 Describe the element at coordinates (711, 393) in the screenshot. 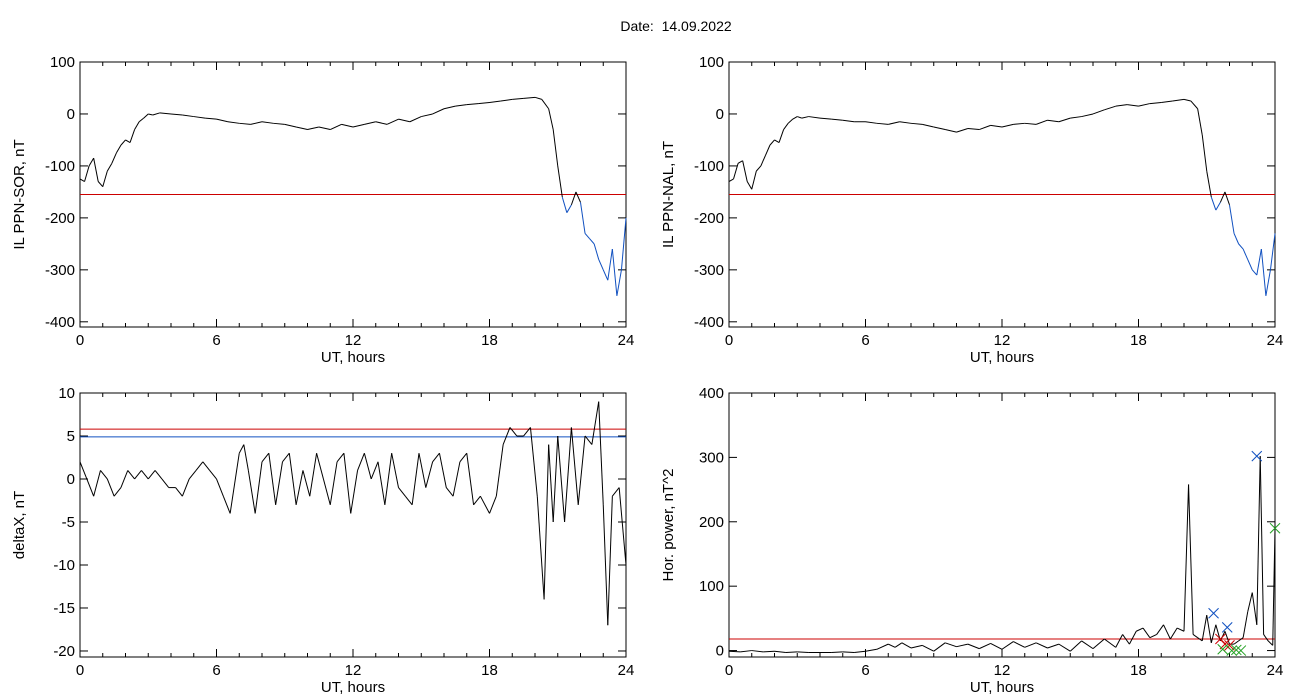

I see `y-tick-label: 400` at that location.